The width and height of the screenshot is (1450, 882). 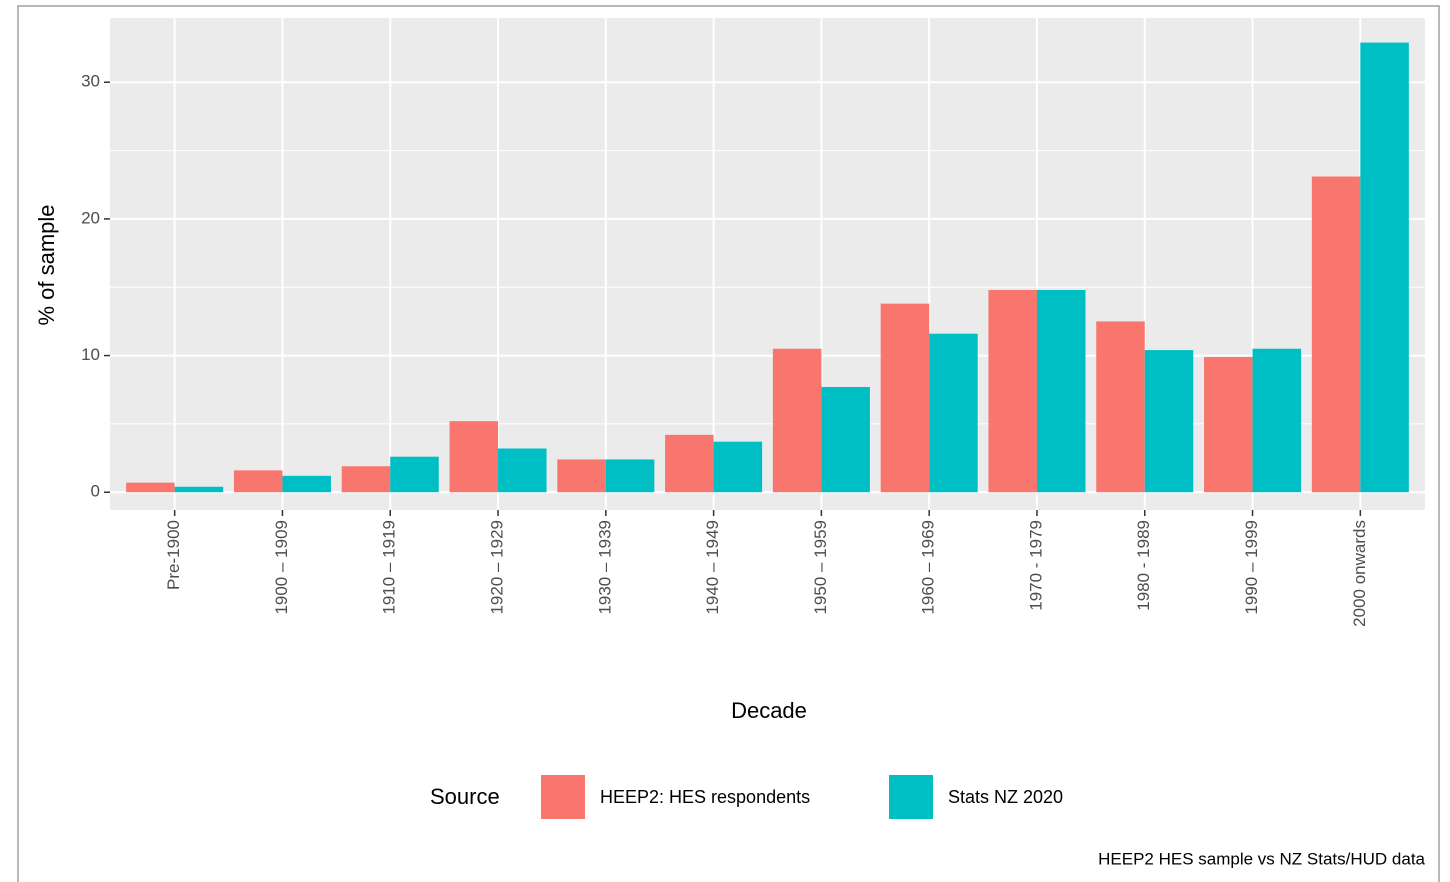 What do you see at coordinates (95, 491) in the screenshot?
I see `y-tick-label: 0` at bounding box center [95, 491].